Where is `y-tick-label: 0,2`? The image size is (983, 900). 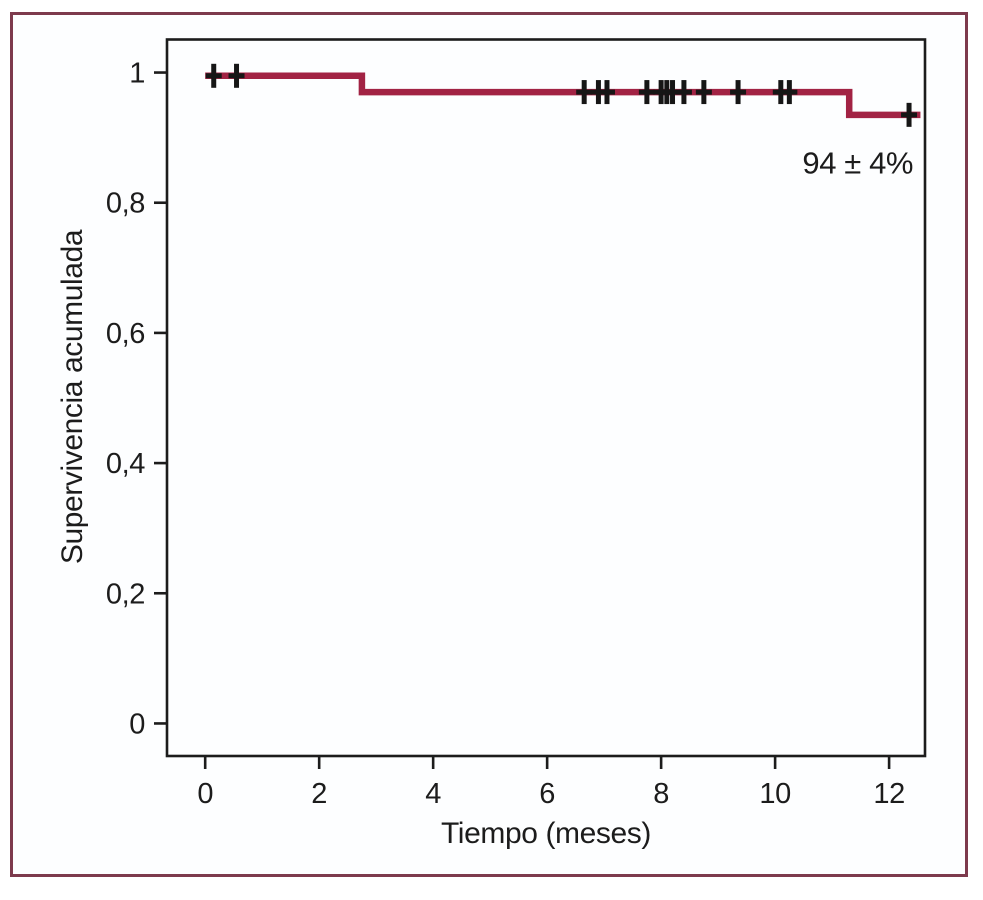 y-tick-label: 0,2 is located at coordinates (125, 594).